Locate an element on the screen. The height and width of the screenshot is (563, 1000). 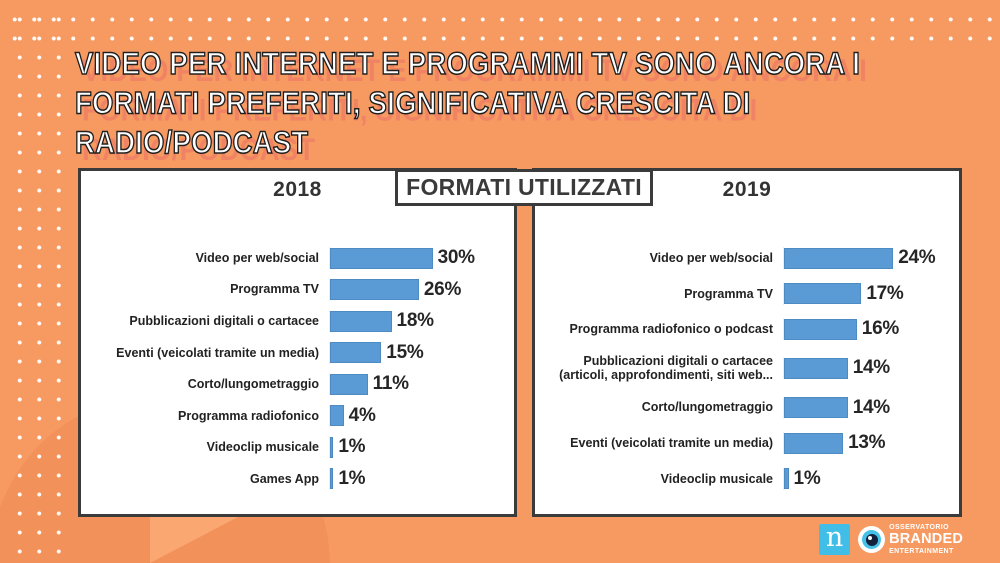
bar-value-label: 13% is located at coordinates (867, 443).